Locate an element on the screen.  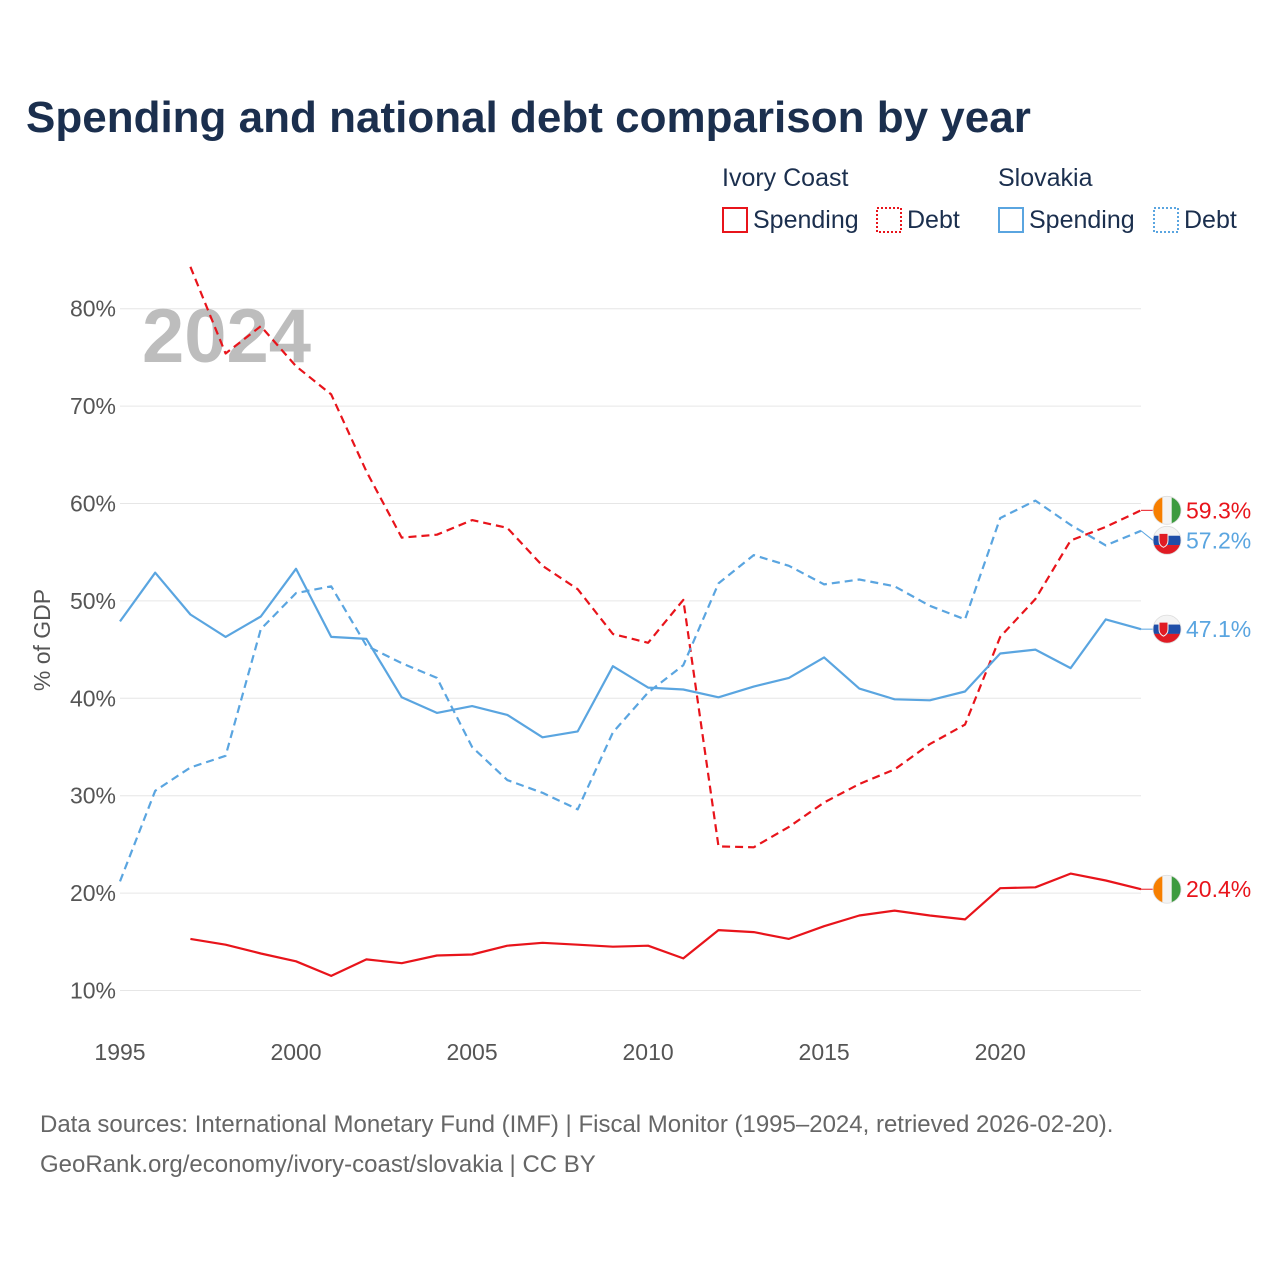
y-tick-label-10: 10% is located at coordinates (93, 991).